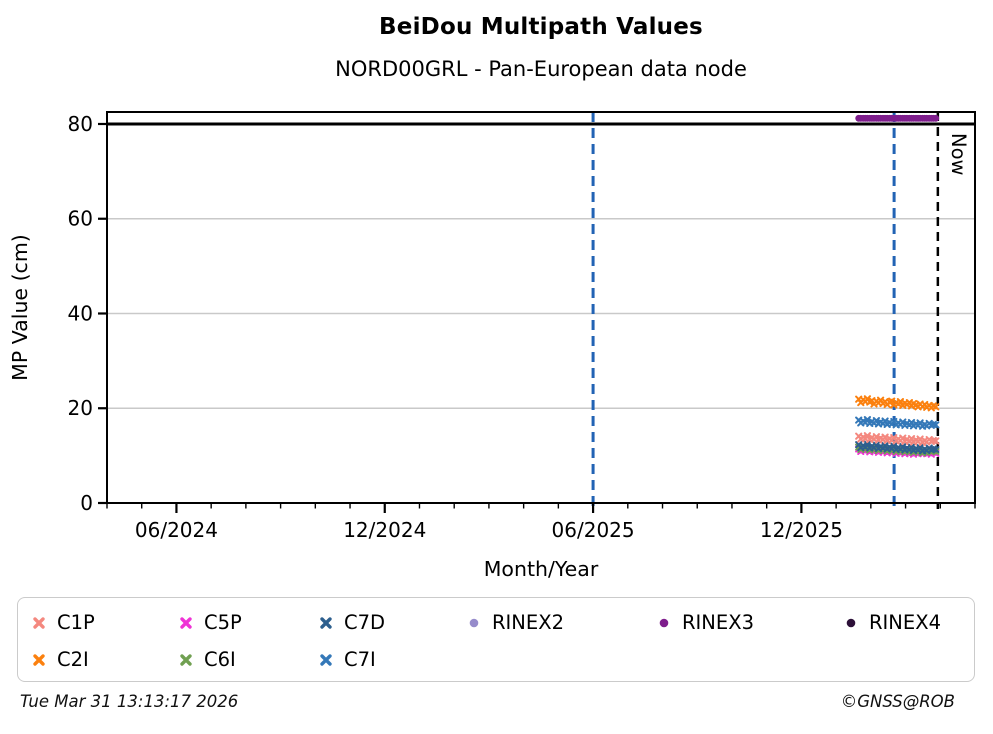 This screenshot has width=993, height=734. Describe the element at coordinates (541, 569) in the screenshot. I see `x-axis-label: Month/Year` at that location.